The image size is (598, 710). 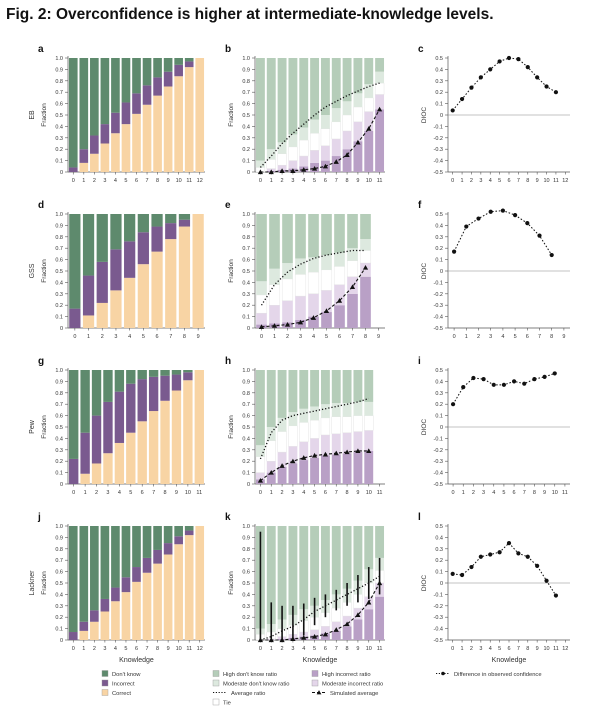 I want to click on row-label: GSS, so click(x=32, y=270).